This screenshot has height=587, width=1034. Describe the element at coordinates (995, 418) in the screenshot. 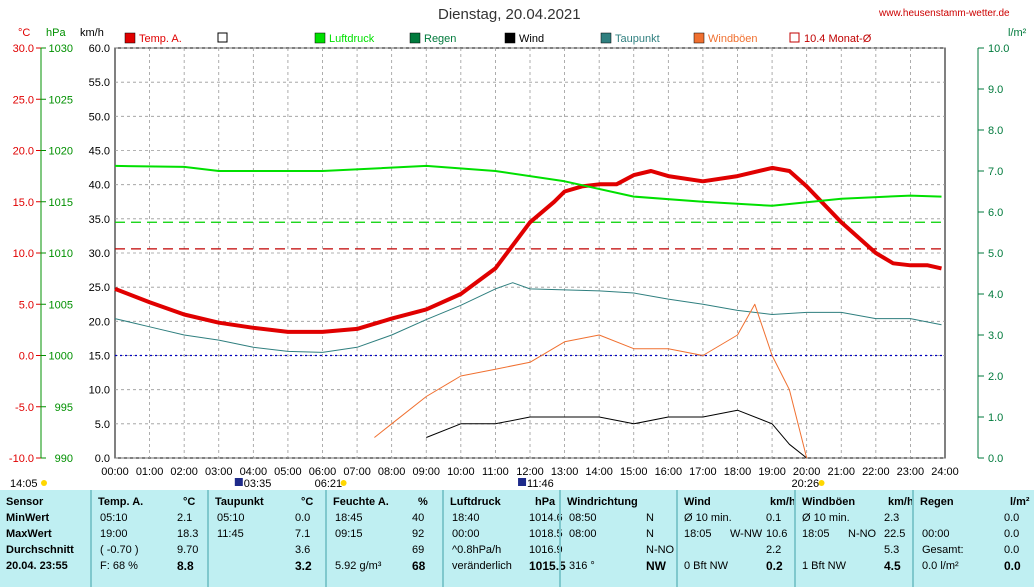

I see `rain-axis-tick: 1.0` at that location.